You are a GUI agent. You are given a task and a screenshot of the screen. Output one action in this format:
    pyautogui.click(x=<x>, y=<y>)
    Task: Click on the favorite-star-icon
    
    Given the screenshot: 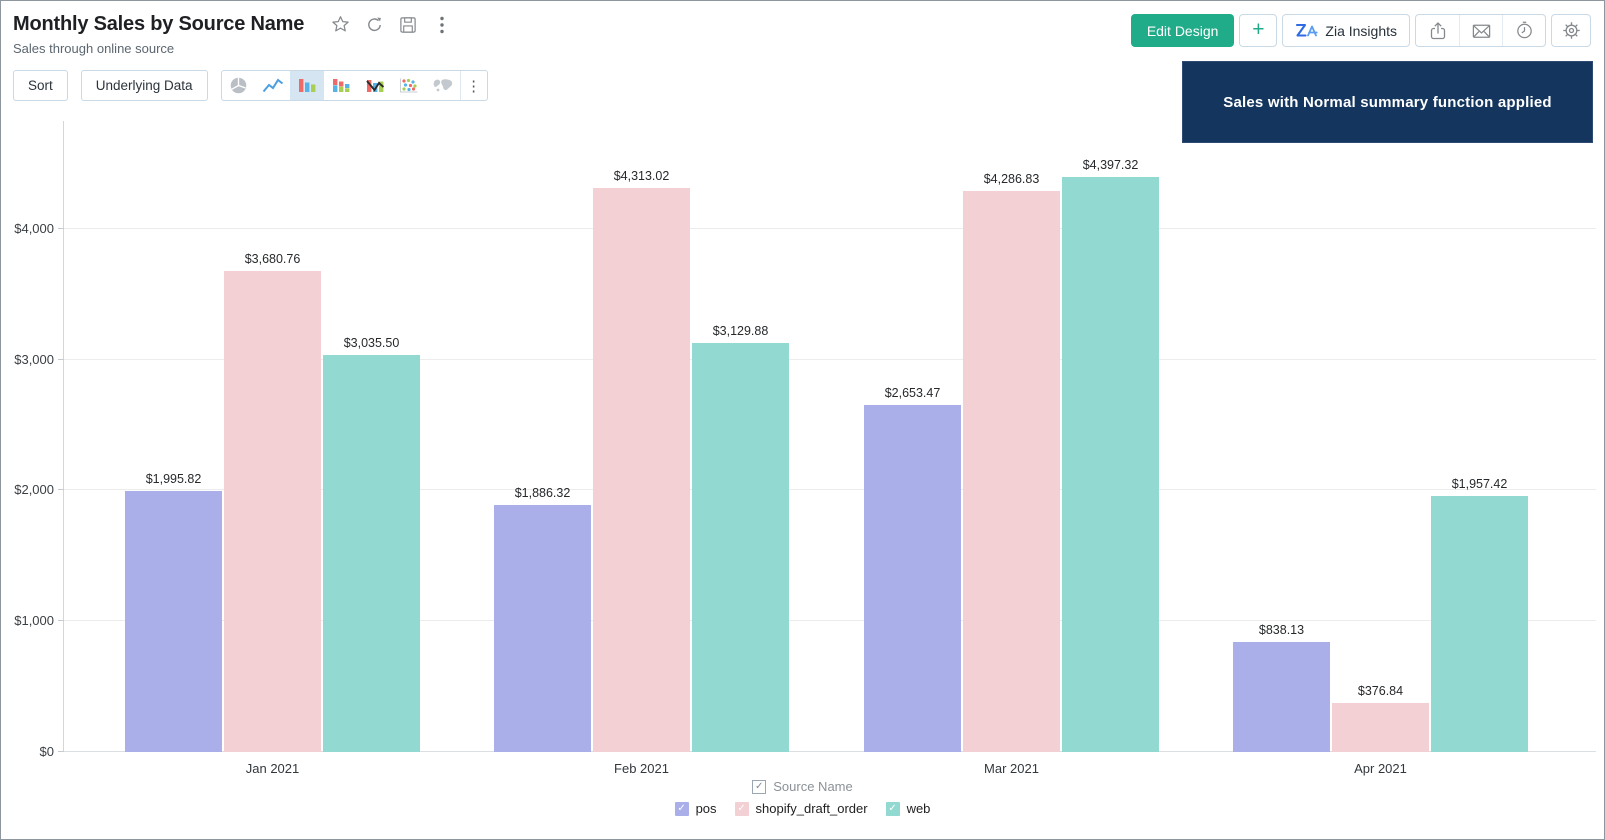 What is the action you would take?
    pyautogui.click(x=340, y=25)
    